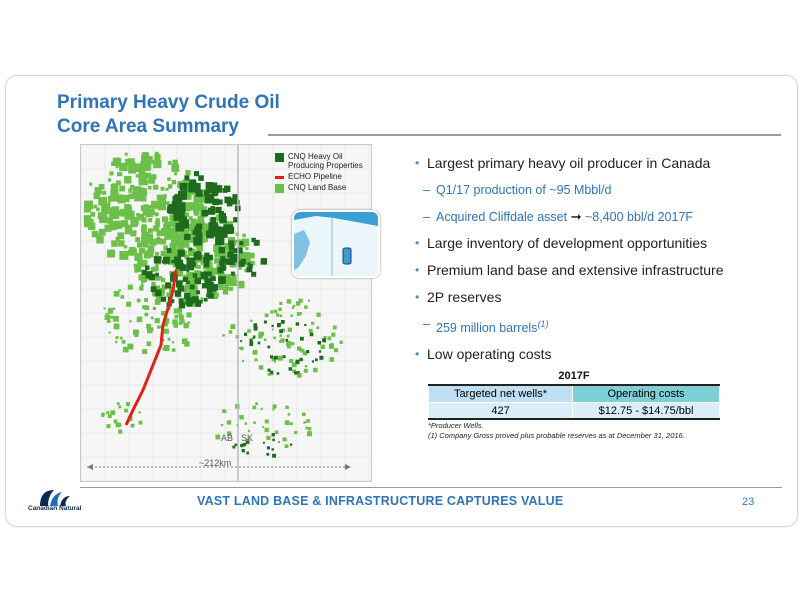  What do you see at coordinates (646, 411) in the screenshot?
I see `table-cell: $12.75 - $14.75/bbl` at bounding box center [646, 411].